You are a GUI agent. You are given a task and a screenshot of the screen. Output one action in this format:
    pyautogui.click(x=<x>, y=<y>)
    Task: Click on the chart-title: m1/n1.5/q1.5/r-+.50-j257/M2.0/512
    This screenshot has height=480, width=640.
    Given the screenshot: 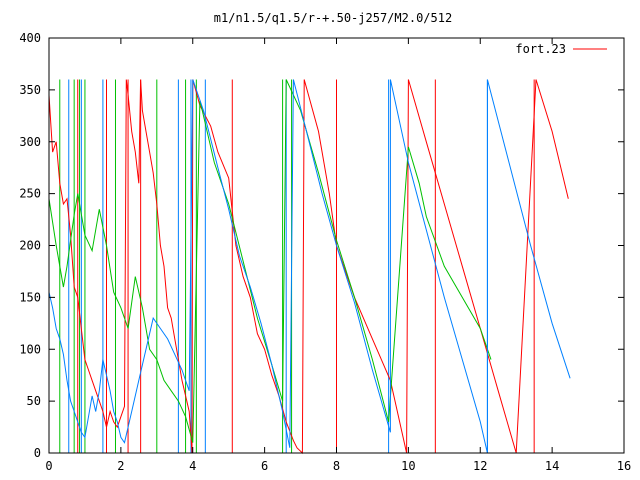 What is the action you would take?
    pyautogui.click(x=333, y=18)
    